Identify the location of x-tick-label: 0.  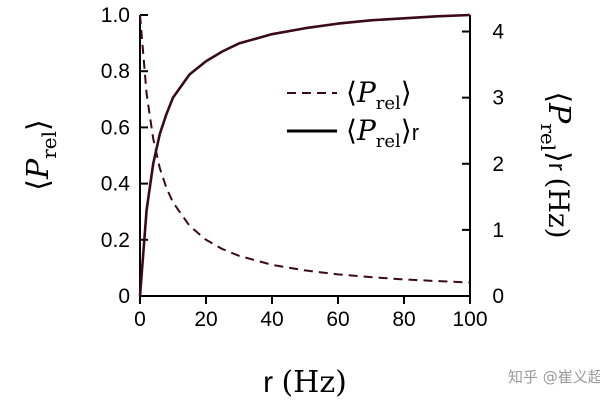
(140, 319).